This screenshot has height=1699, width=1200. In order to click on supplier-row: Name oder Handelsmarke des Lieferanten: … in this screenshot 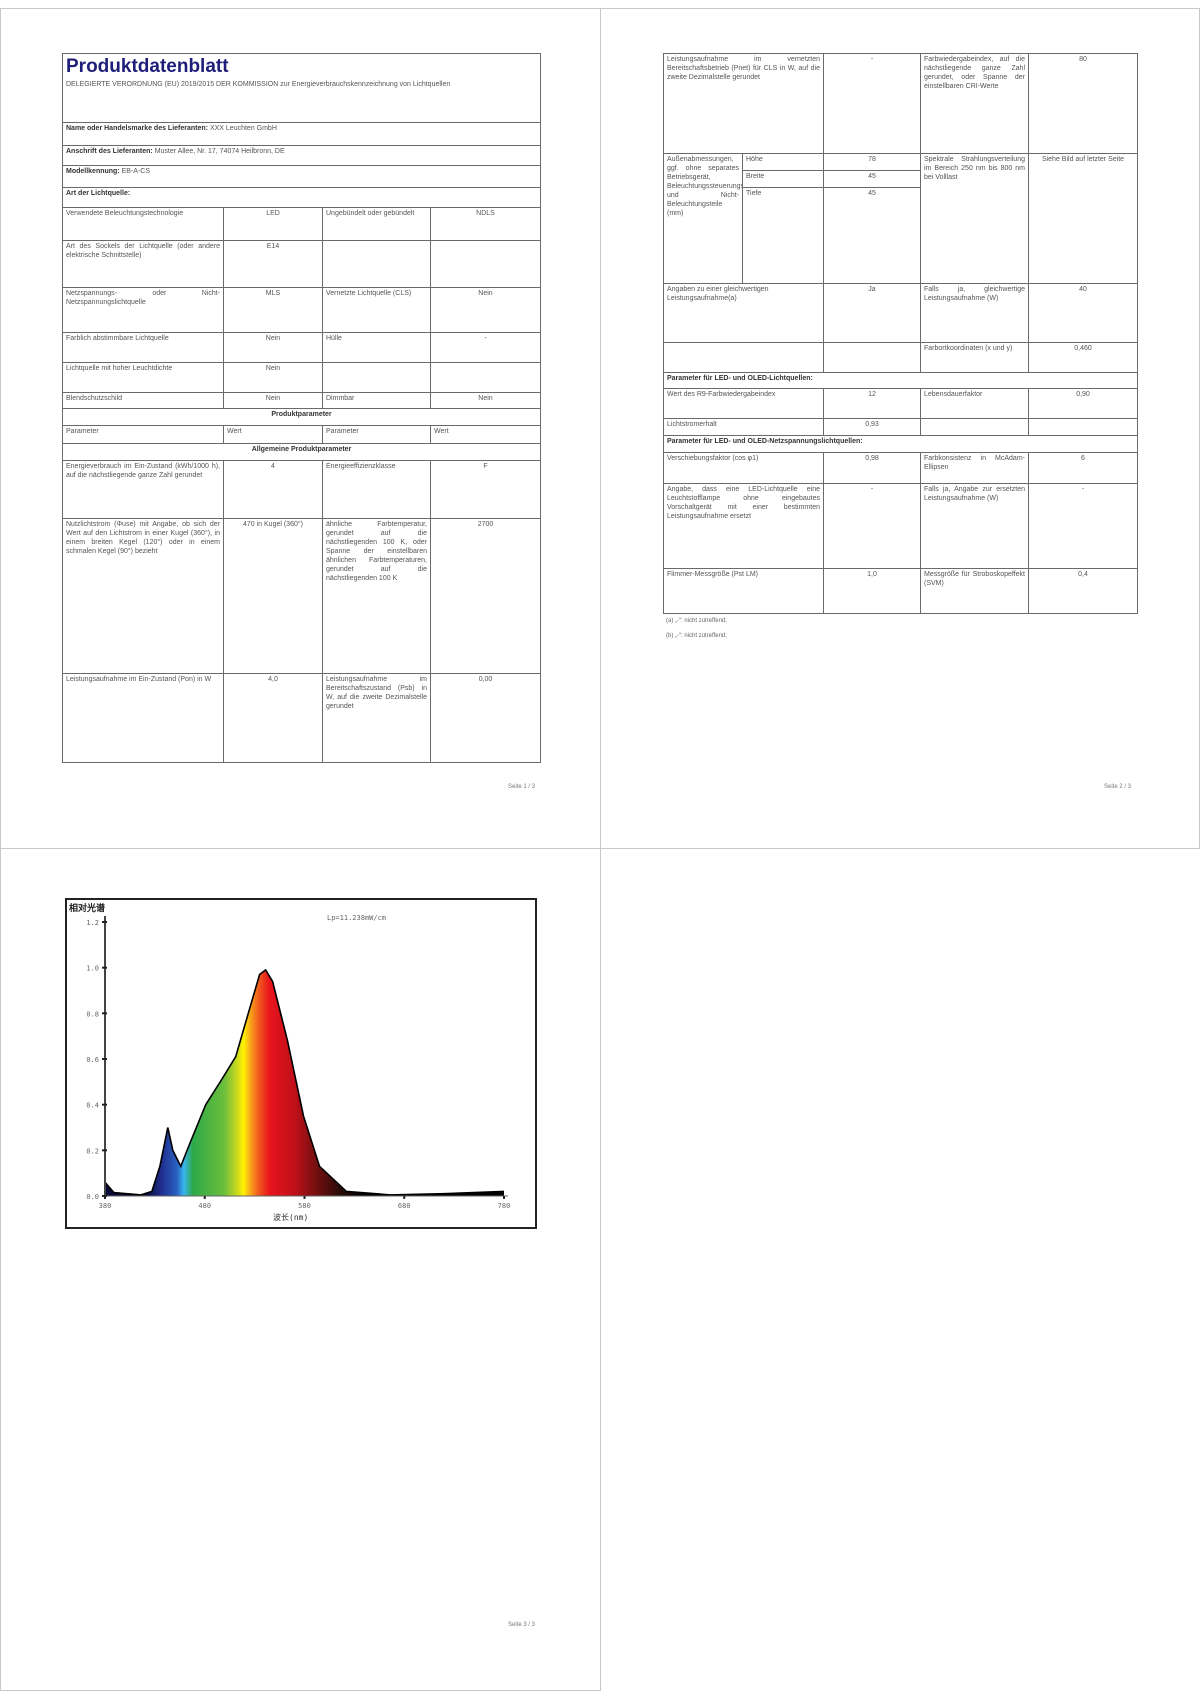, I will do `click(301, 134)`.